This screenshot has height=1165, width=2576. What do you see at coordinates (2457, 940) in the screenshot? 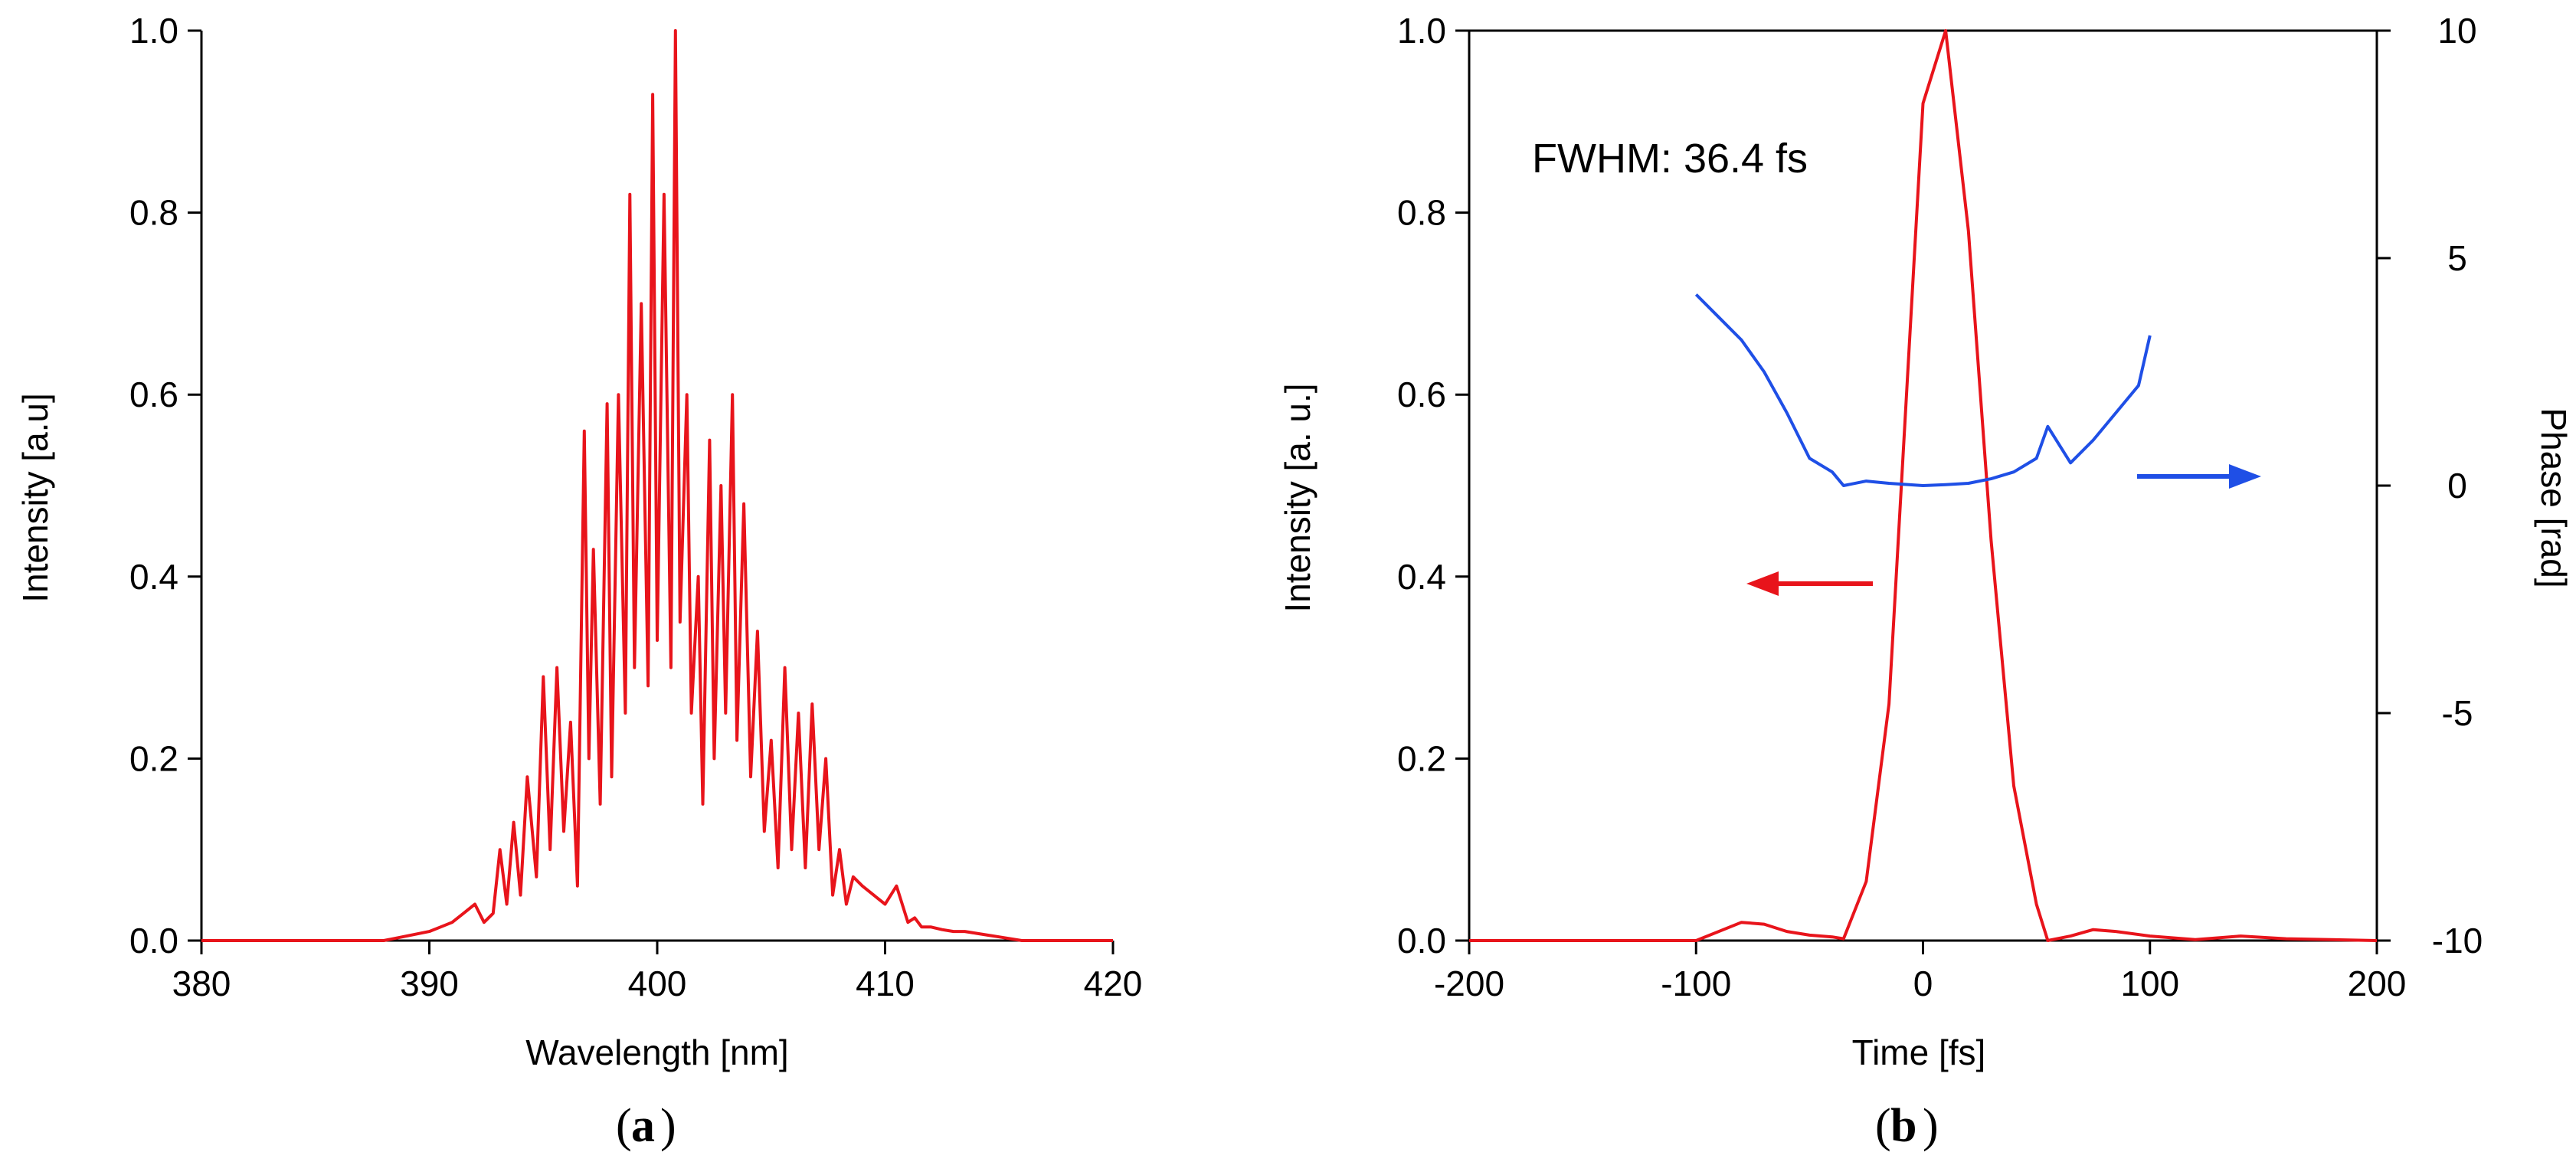
I see `panel-b-y2-tick-label: -10` at bounding box center [2457, 940].